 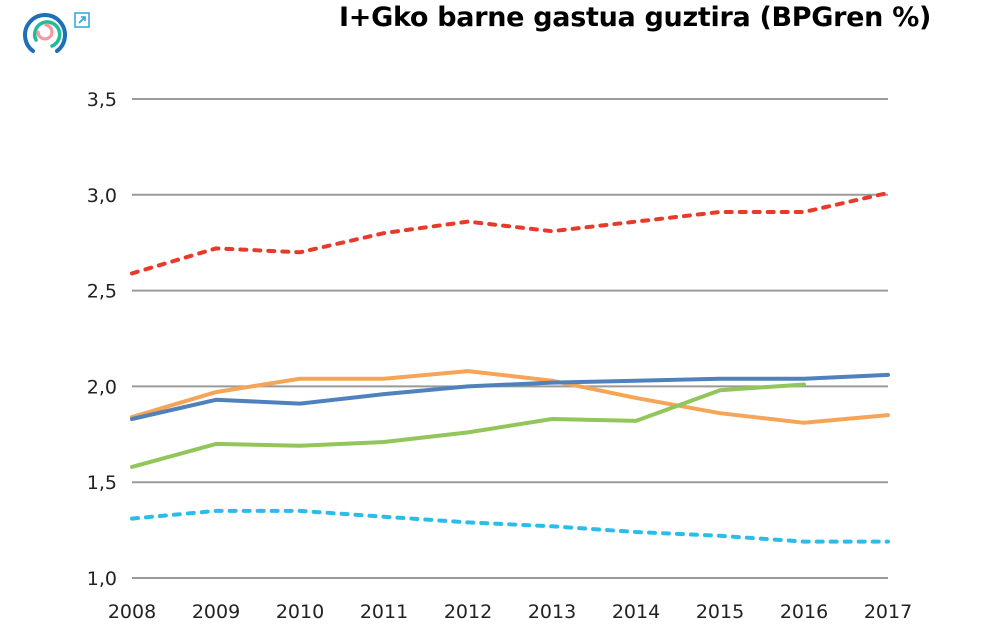 What do you see at coordinates (102, 387) in the screenshot?
I see `y-tick-label: 2,0` at bounding box center [102, 387].